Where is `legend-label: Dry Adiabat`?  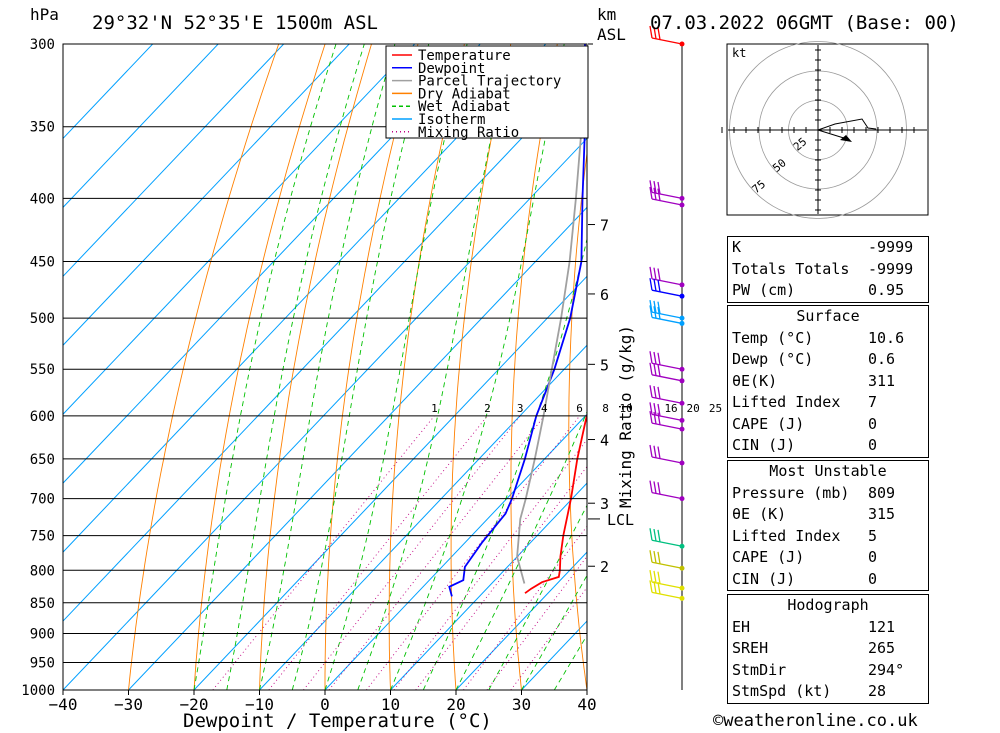
legend-label: Dry Adiabat is located at coordinates (464, 94).